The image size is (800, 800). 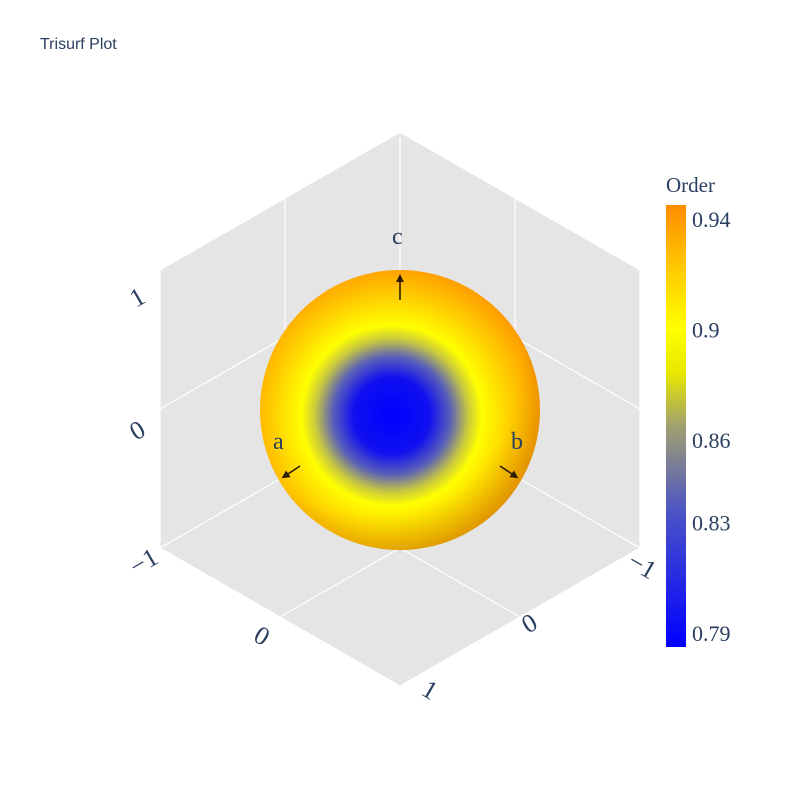 I want to click on z-tick-mid: 0, so click(x=138, y=431).